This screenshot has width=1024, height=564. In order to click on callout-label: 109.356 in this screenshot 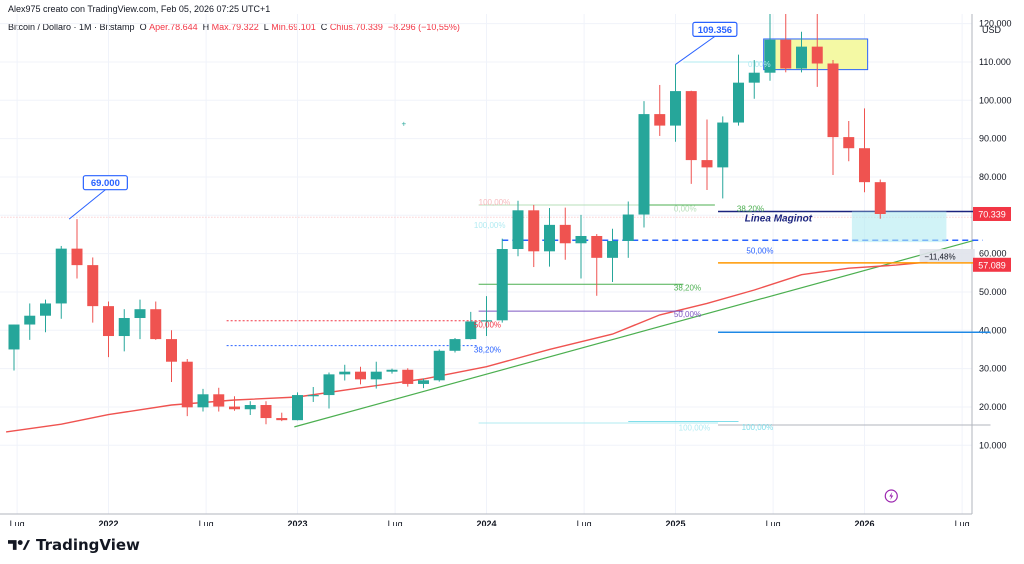, I will do `click(715, 30)`.